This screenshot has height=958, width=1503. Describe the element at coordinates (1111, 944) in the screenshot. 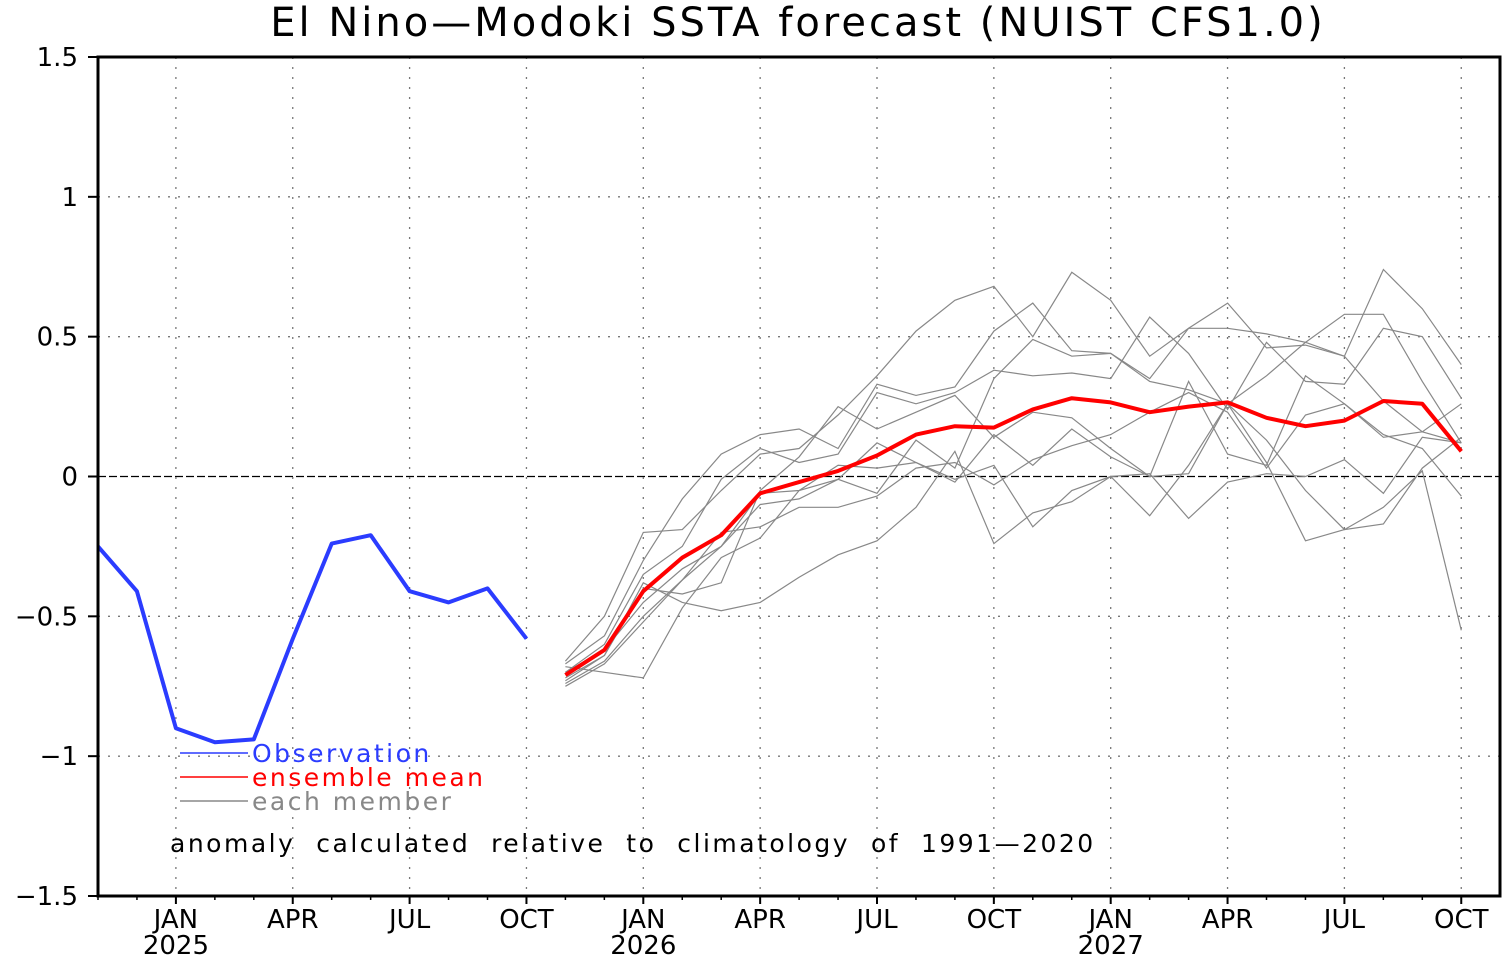

I see `x-tick-year: 2027` at that location.